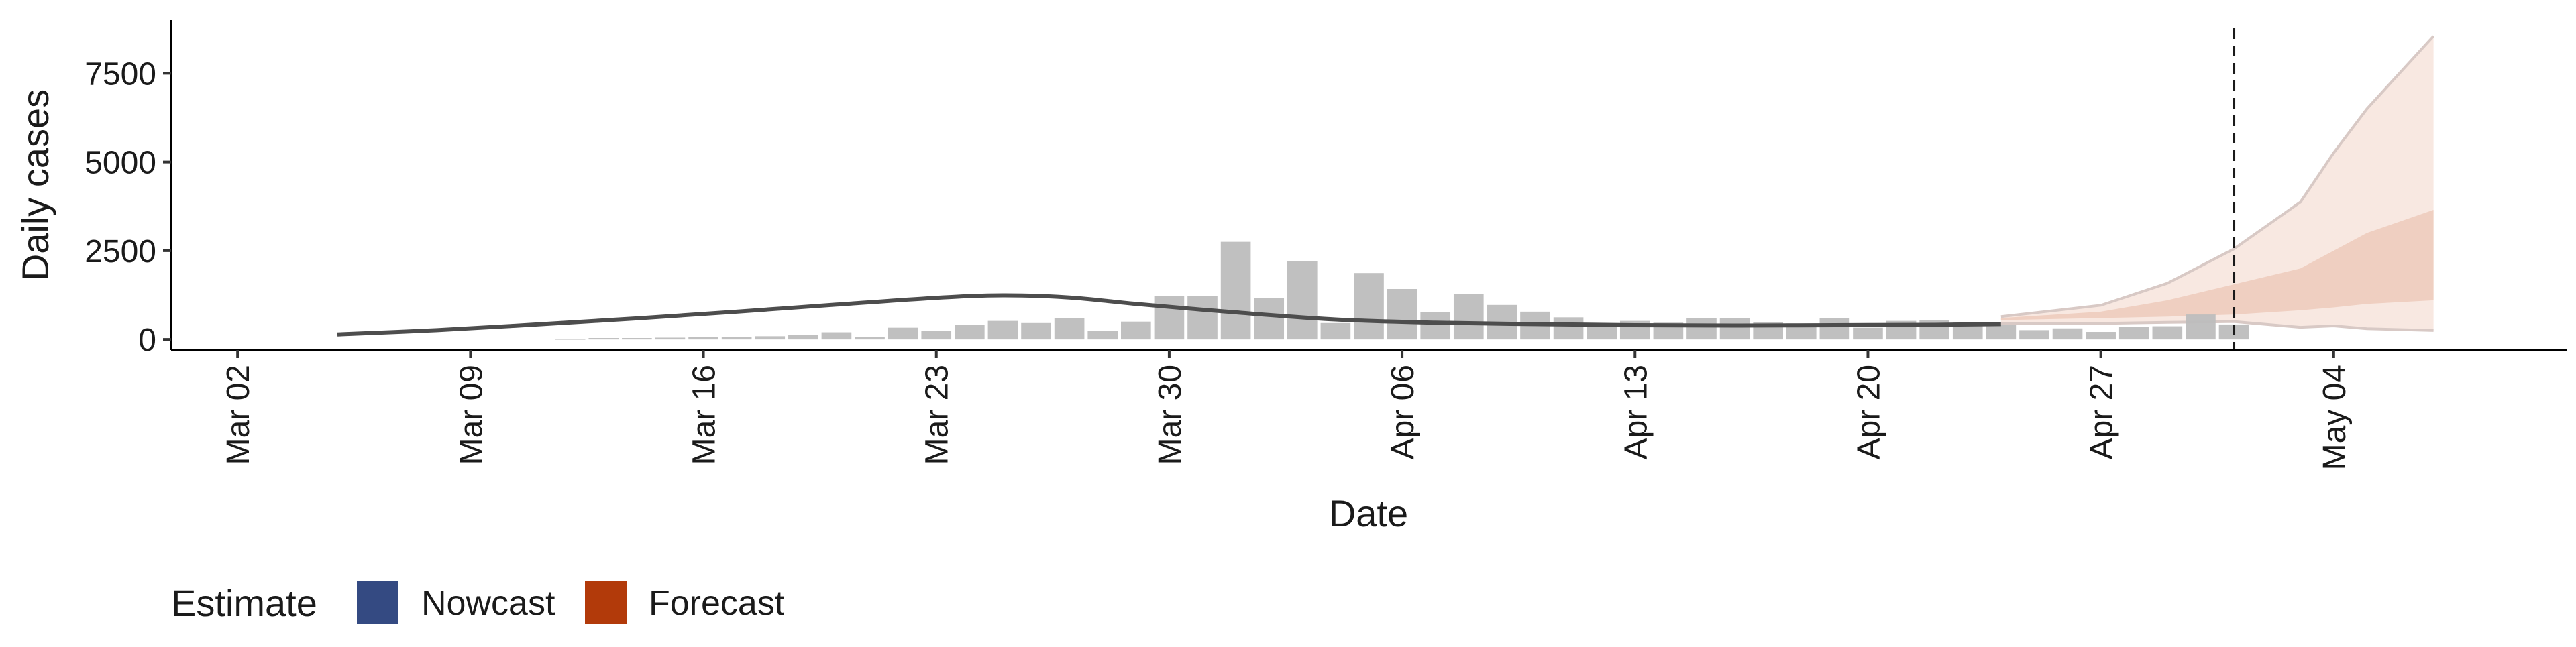 The width and height of the screenshot is (2576, 647). I want to click on estimate-line-group, so click(1169, 315).